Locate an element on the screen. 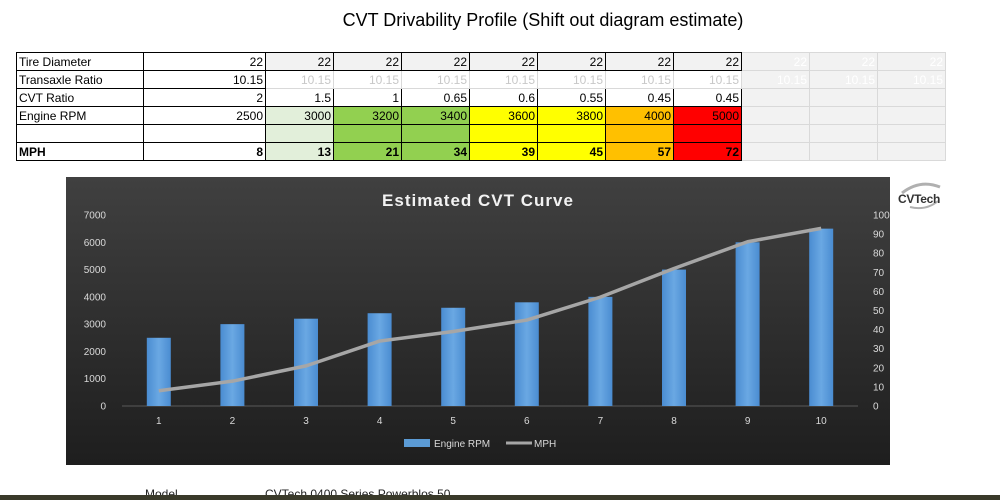 The height and width of the screenshot is (501, 1000). cvtech-logo: CVTech is located at coordinates (921, 196).